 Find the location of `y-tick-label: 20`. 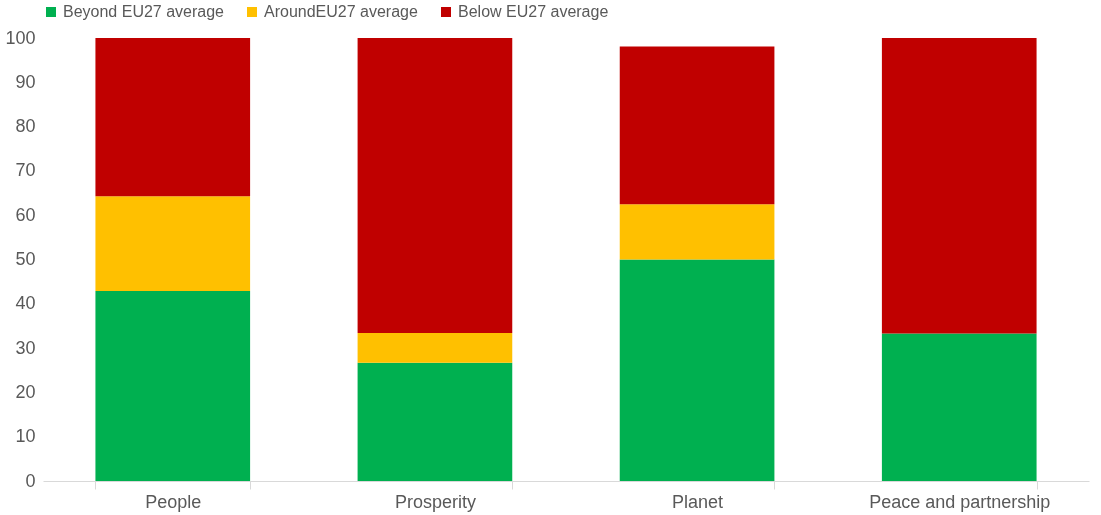

y-tick-label: 20 is located at coordinates (25, 391).